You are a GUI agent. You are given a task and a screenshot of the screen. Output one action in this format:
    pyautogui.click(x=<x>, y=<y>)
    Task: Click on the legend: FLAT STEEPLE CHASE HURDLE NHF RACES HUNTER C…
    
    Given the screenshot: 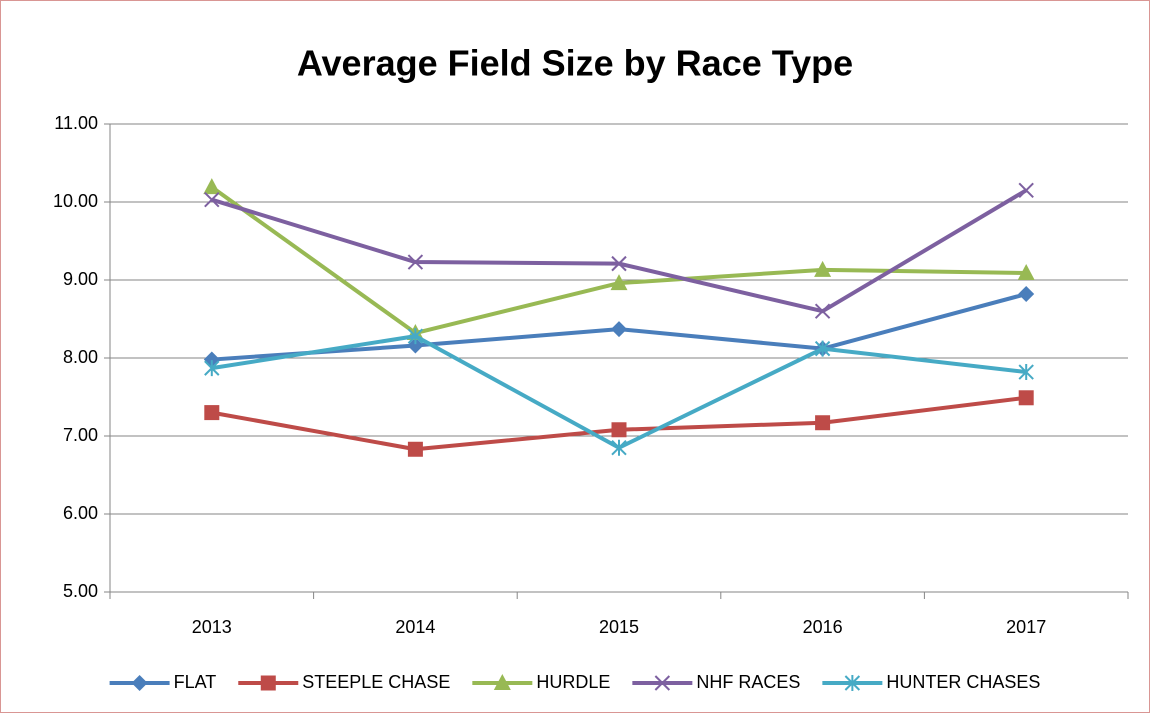 What is the action you would take?
    pyautogui.click(x=574, y=682)
    